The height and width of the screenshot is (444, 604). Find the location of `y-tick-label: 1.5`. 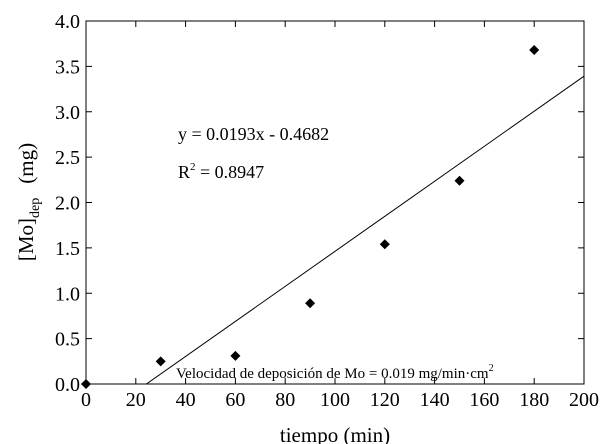

y-tick-label: 1.5 is located at coordinates (67, 249).